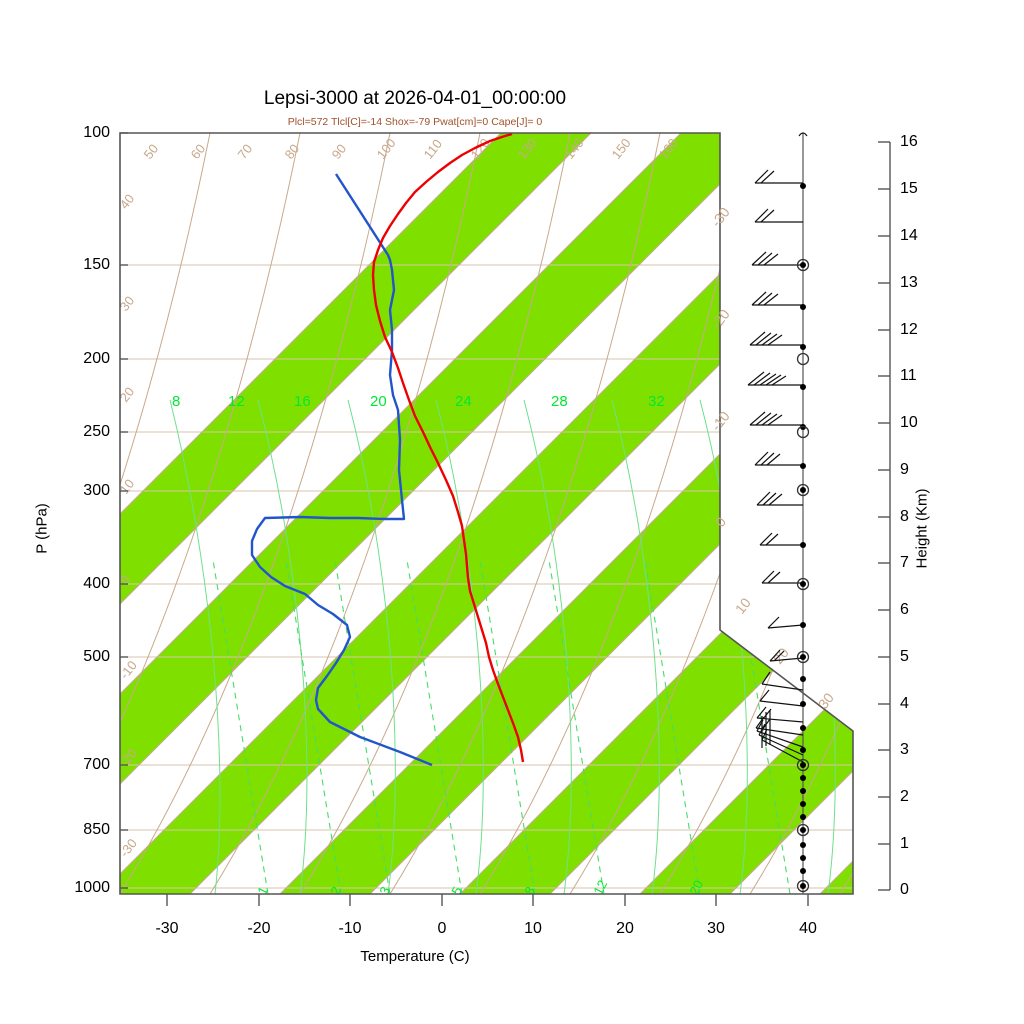  Describe the element at coordinates (442, 928) in the screenshot. I see `temp-tick-0: 0` at that location.